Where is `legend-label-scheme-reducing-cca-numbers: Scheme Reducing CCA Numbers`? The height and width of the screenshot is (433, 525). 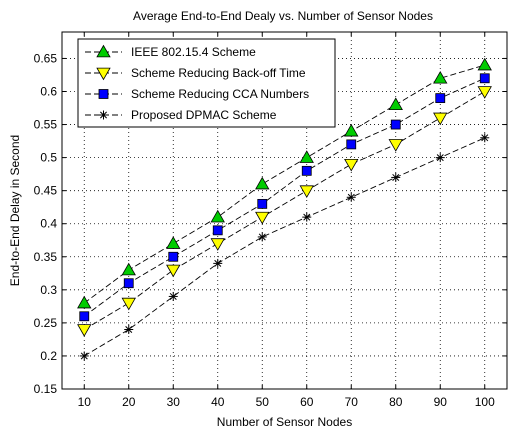
legend-label-scheme-reducing-cca-numbers: Scheme Reducing CCA Numbers is located at coordinates (220, 94).